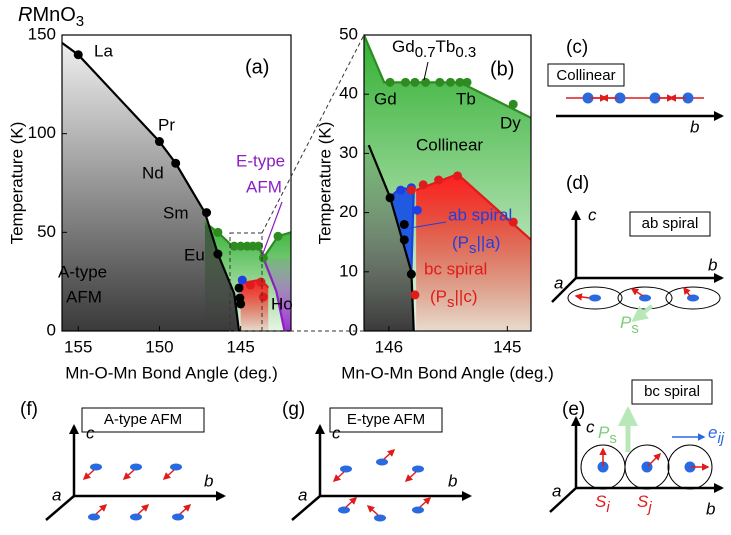 The height and width of the screenshot is (535, 731). What do you see at coordinates (324, 183) in the screenshot?
I see `y-axis-label: Temperature (K)` at bounding box center [324, 183].